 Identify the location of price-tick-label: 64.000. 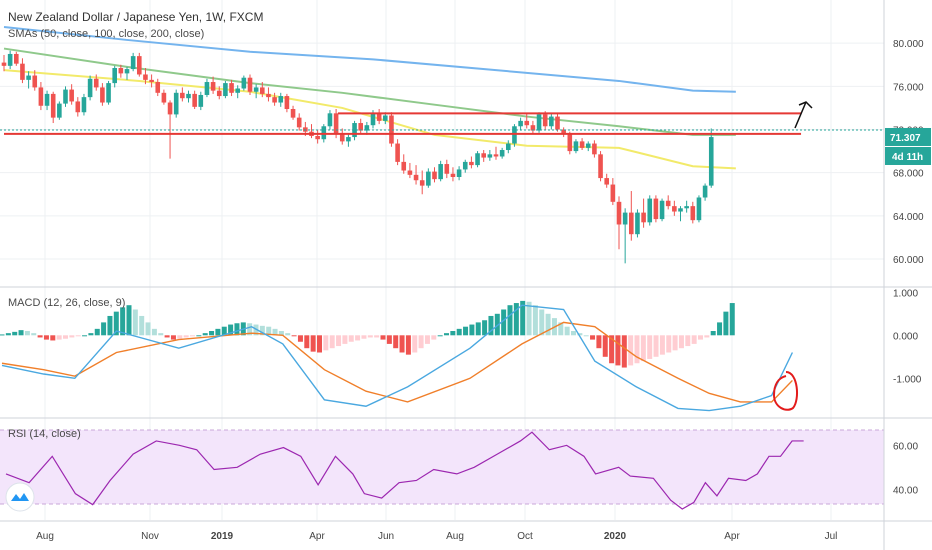
(908, 217).